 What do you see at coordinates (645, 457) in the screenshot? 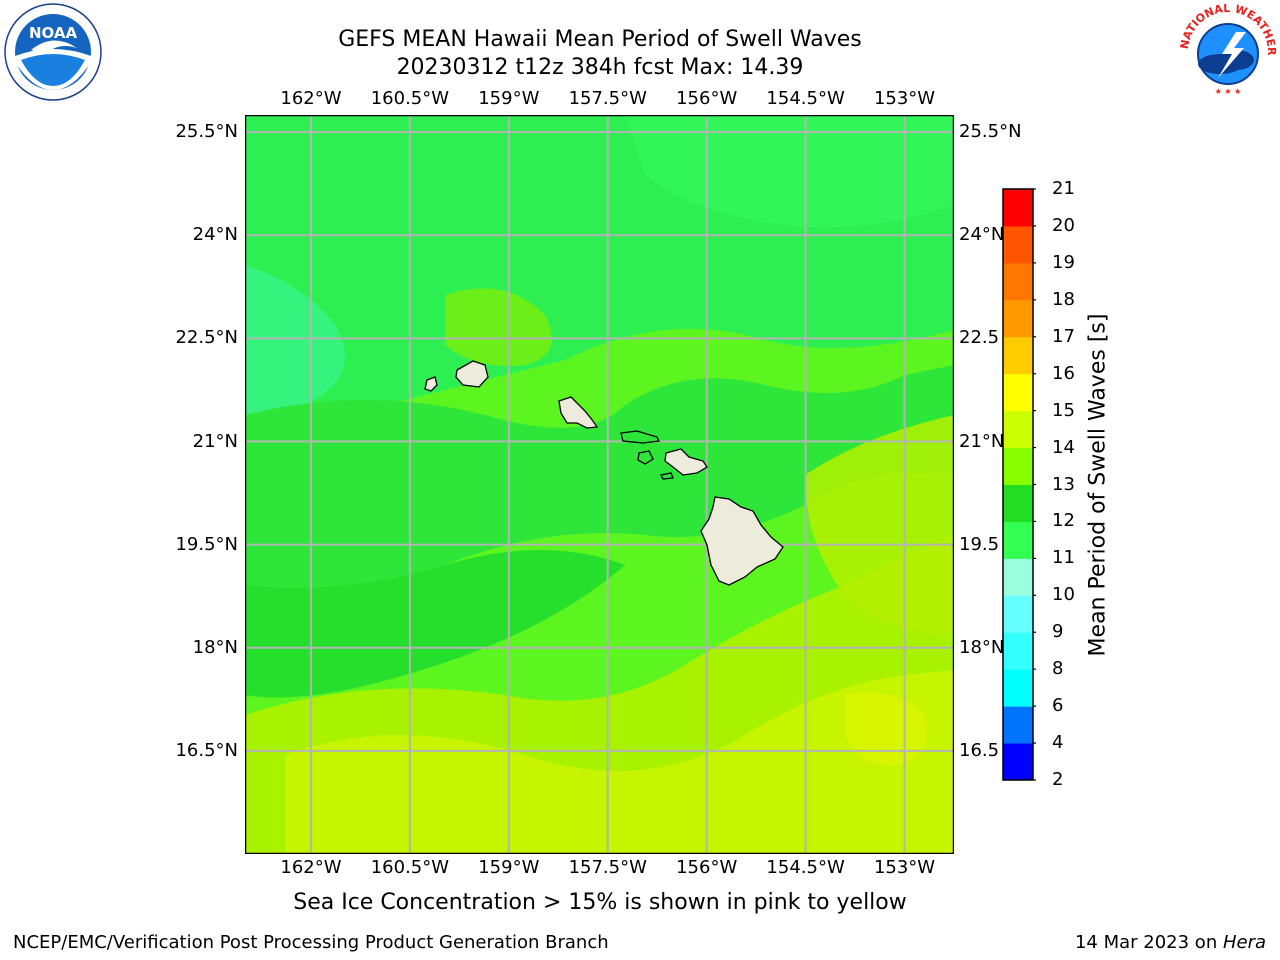
I see `island-lanai` at bounding box center [645, 457].